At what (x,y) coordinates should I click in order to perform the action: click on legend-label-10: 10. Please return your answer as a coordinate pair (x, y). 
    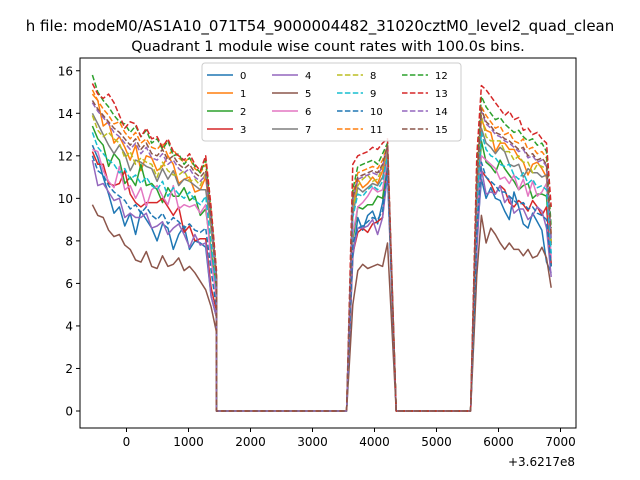
    Looking at the image, I should click on (376, 112).